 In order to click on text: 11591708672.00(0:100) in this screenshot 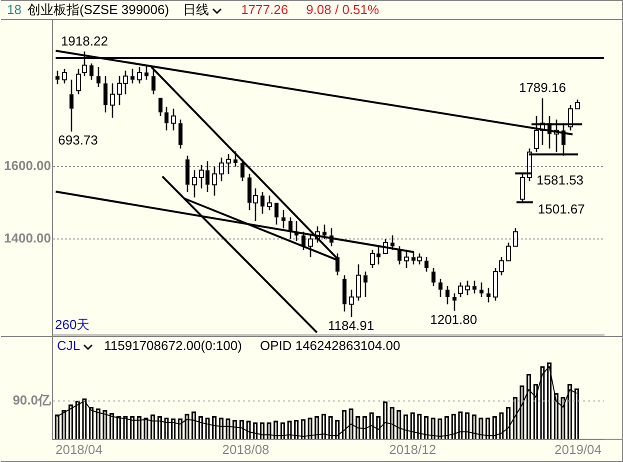, I will do `click(173, 345)`.